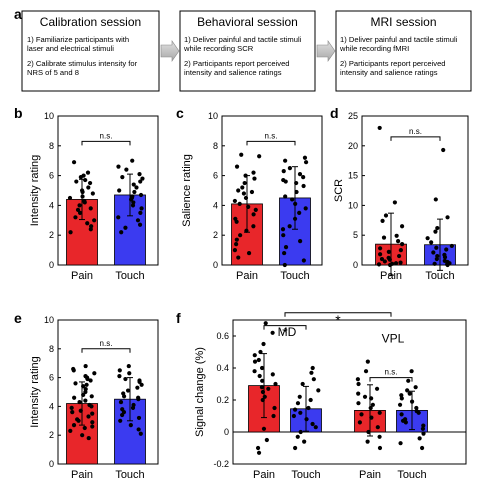  Describe the element at coordinates (247, 276) in the screenshot. I see `category-label-c-0: Pain` at that location.